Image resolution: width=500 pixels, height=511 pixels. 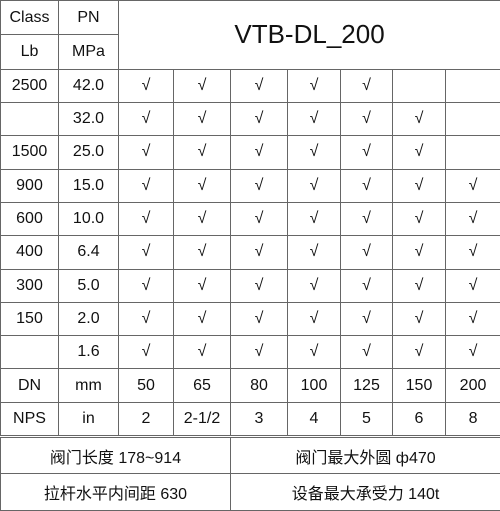 I want to click on footer-cell: 阀门最大外圆 ф470, so click(x=364, y=455).